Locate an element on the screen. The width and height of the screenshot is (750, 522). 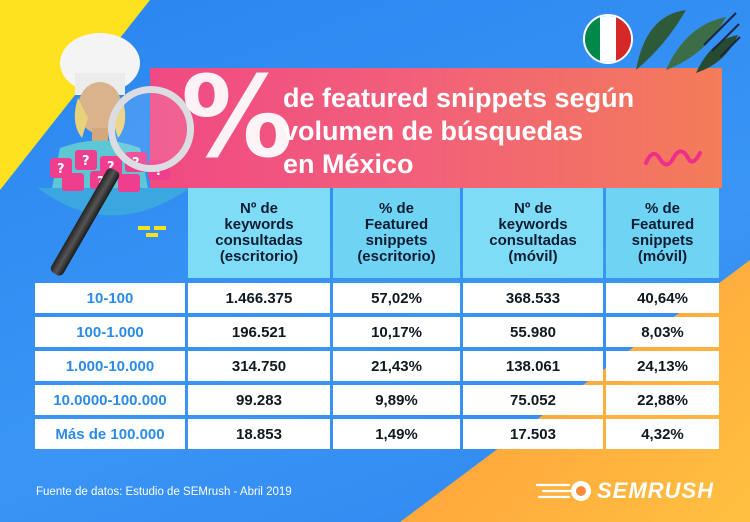
cell-r1-c2: 57,02% is located at coordinates (396, 298).